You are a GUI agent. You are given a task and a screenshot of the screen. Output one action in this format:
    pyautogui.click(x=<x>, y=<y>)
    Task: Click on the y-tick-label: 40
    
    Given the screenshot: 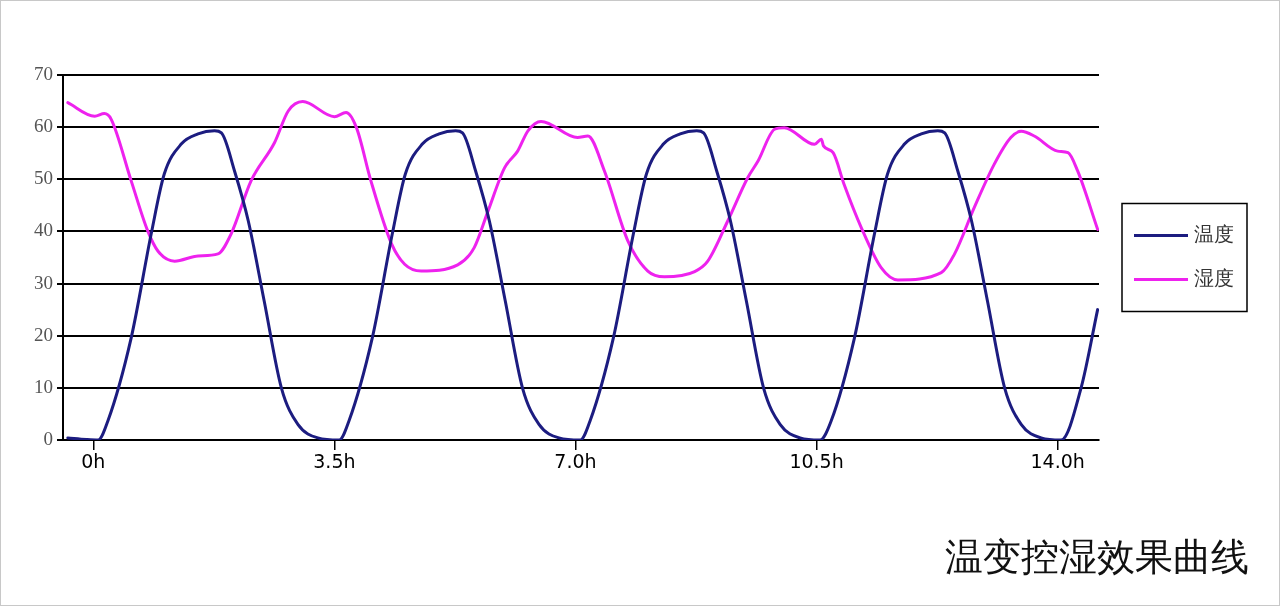 What is the action you would take?
    pyautogui.click(x=43, y=230)
    